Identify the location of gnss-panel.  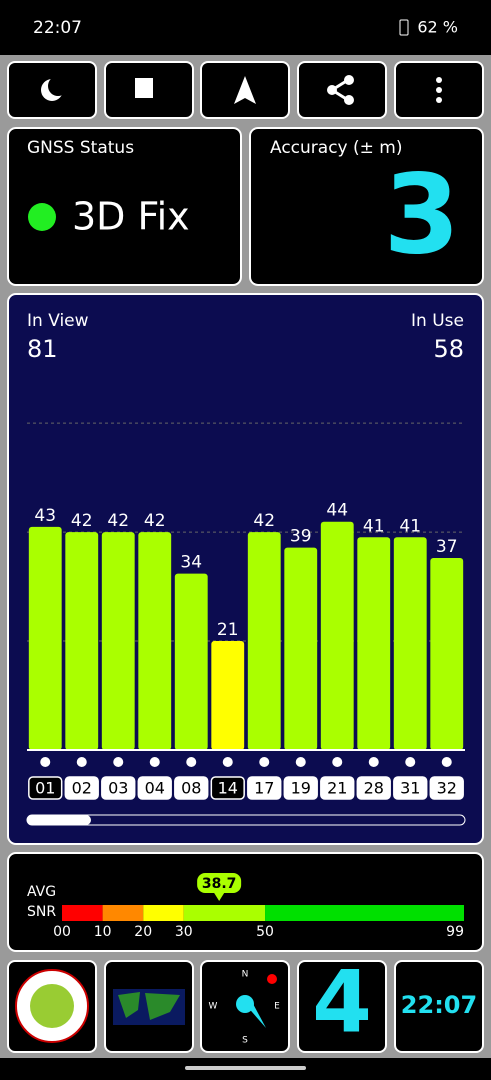
(124, 206).